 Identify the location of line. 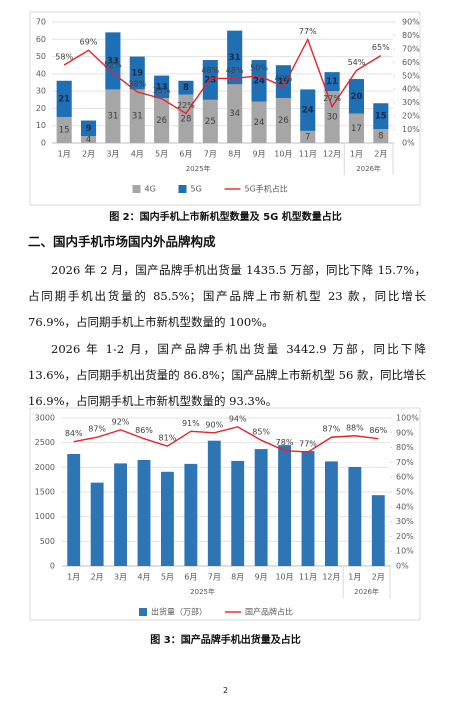
(222, 76).